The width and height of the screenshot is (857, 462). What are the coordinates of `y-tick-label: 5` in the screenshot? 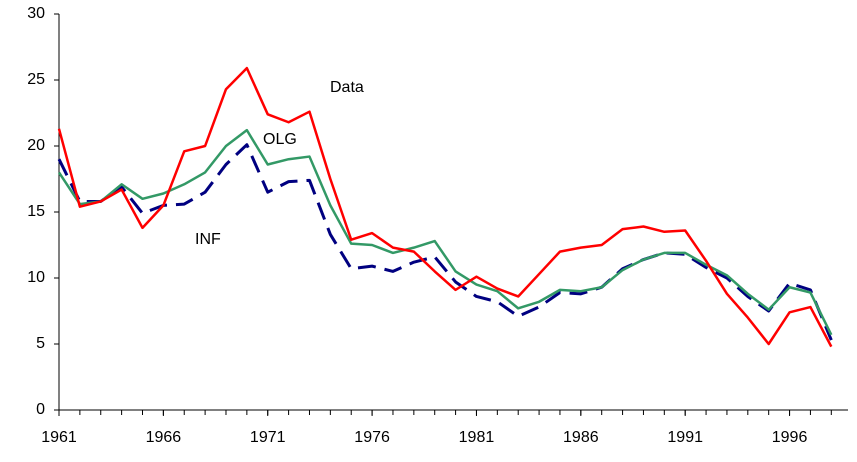 It's located at (40, 343).